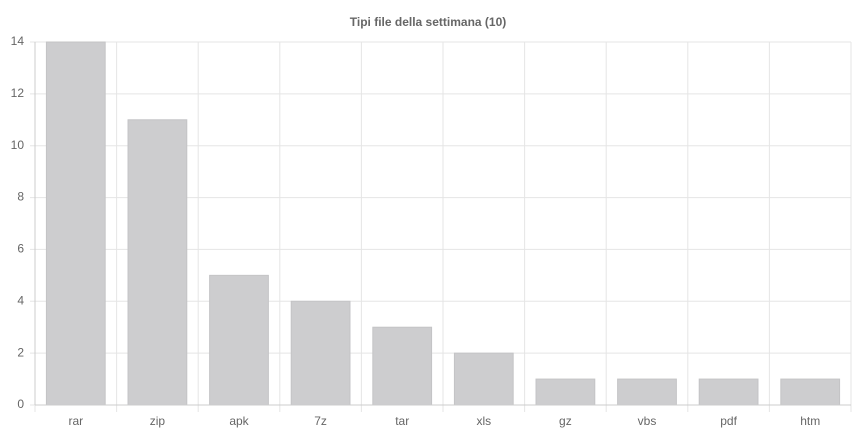 The width and height of the screenshot is (857, 442). I want to click on x-tick-label: pdf, so click(728, 421).